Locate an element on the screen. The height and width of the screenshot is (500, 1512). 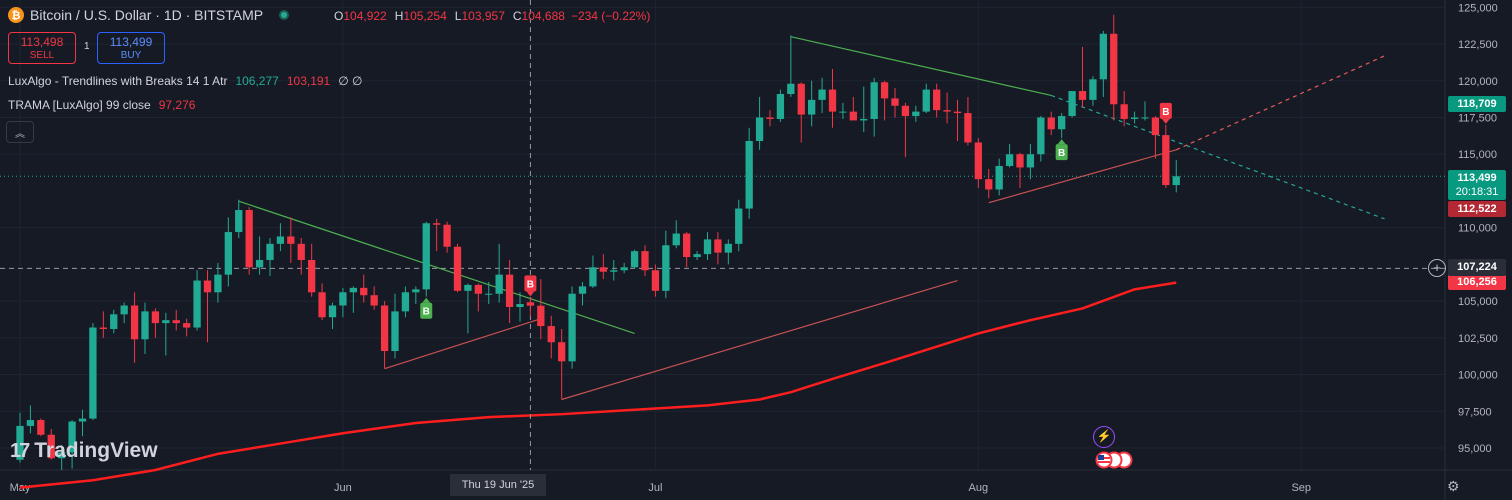
sell-label: SELL is located at coordinates (42, 55).